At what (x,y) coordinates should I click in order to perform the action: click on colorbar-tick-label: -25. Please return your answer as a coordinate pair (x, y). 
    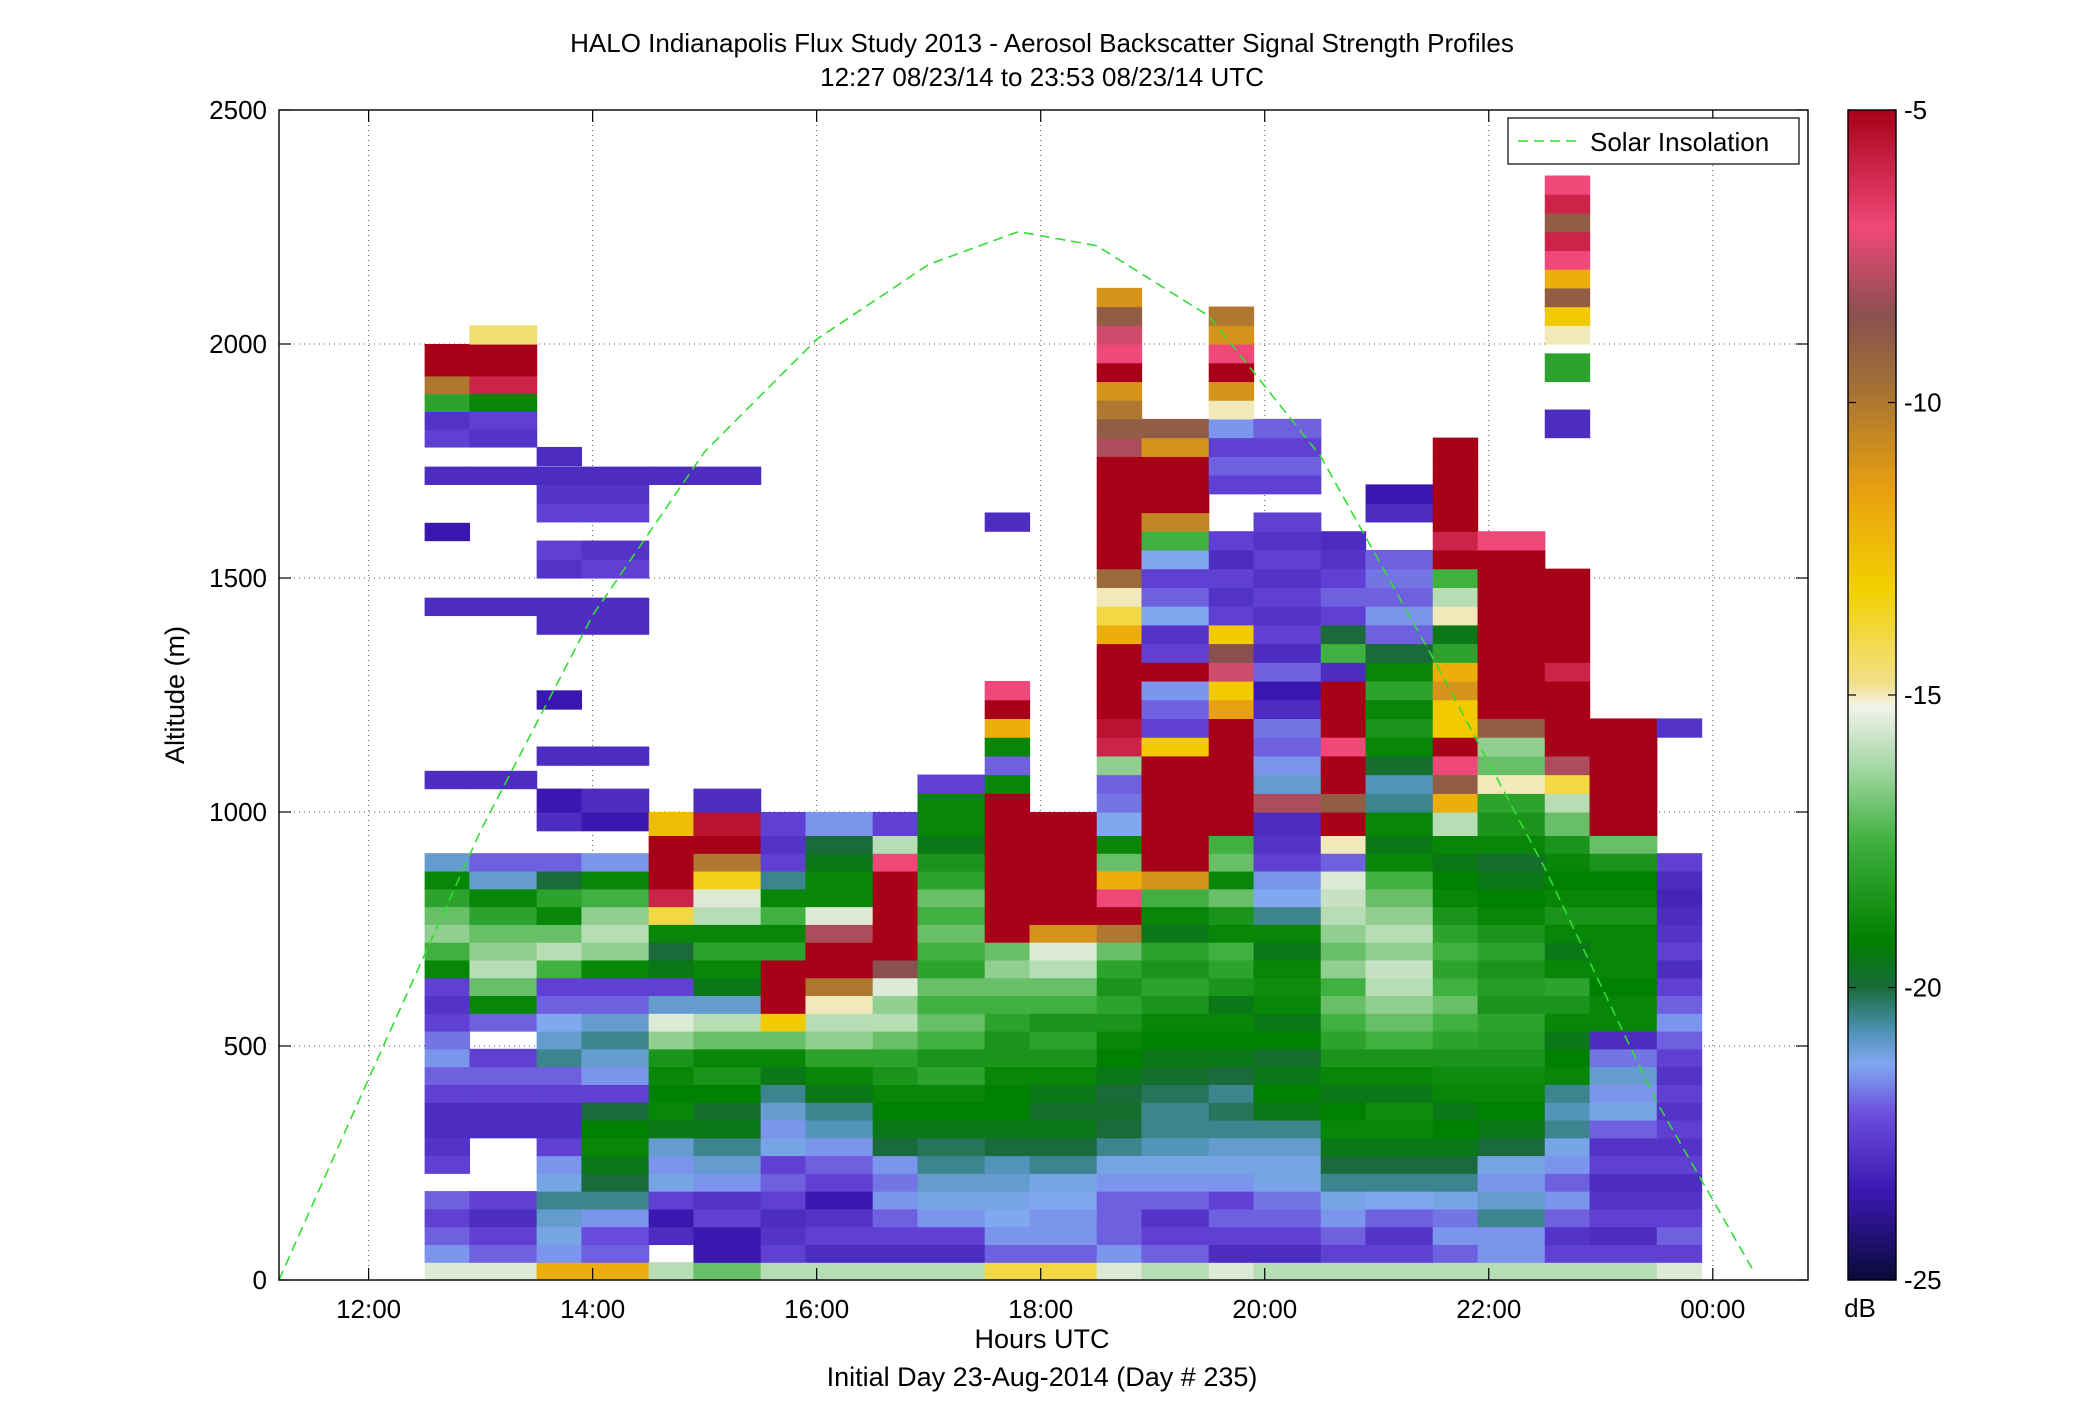
    Looking at the image, I should click on (1923, 1280).